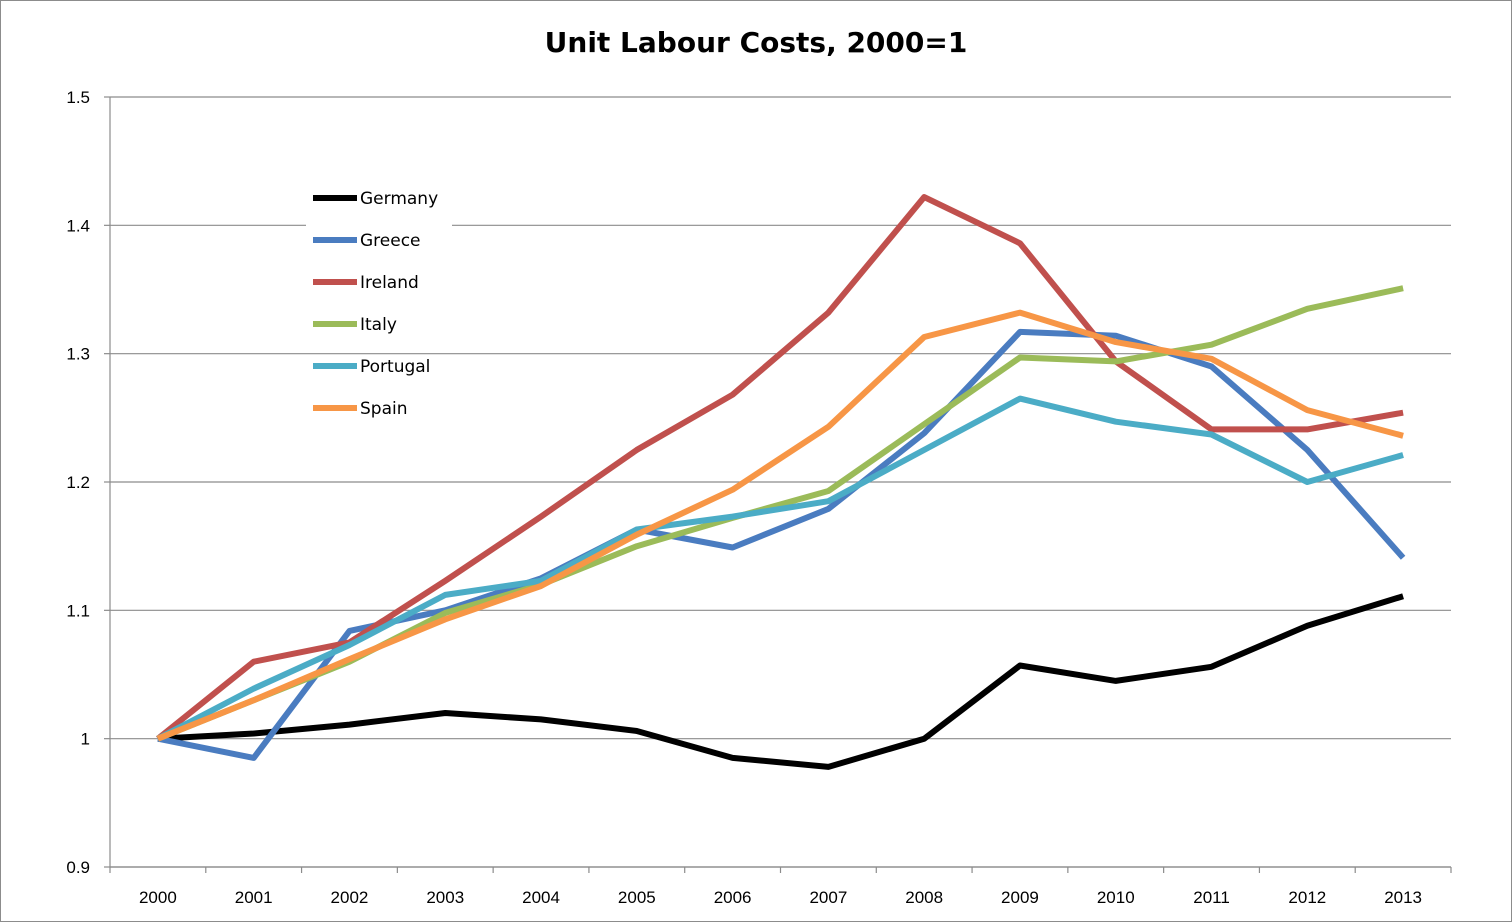 This screenshot has height=922, width=1512. Describe the element at coordinates (756, 42) in the screenshot. I see `chart-title: Unit Labour Costs, 2000=1` at that location.